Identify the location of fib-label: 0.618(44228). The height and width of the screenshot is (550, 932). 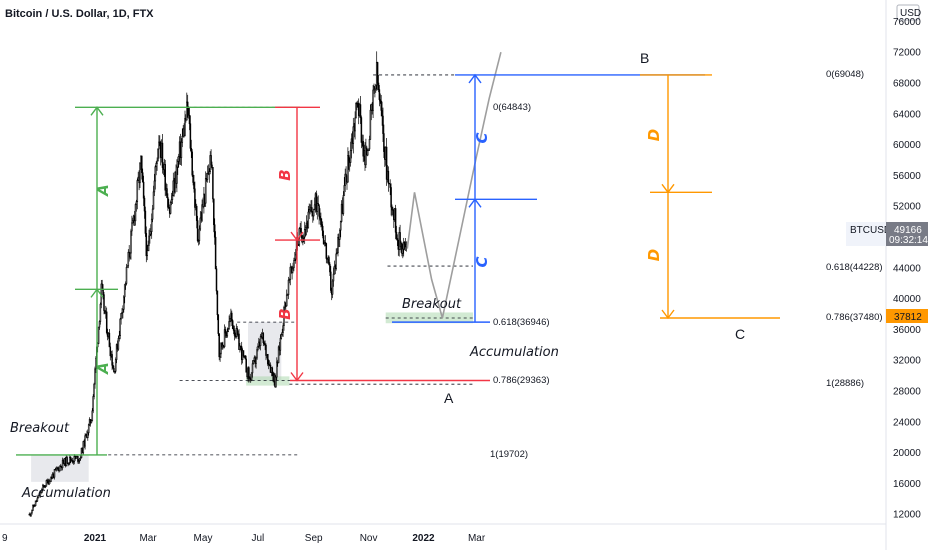
(854, 267).